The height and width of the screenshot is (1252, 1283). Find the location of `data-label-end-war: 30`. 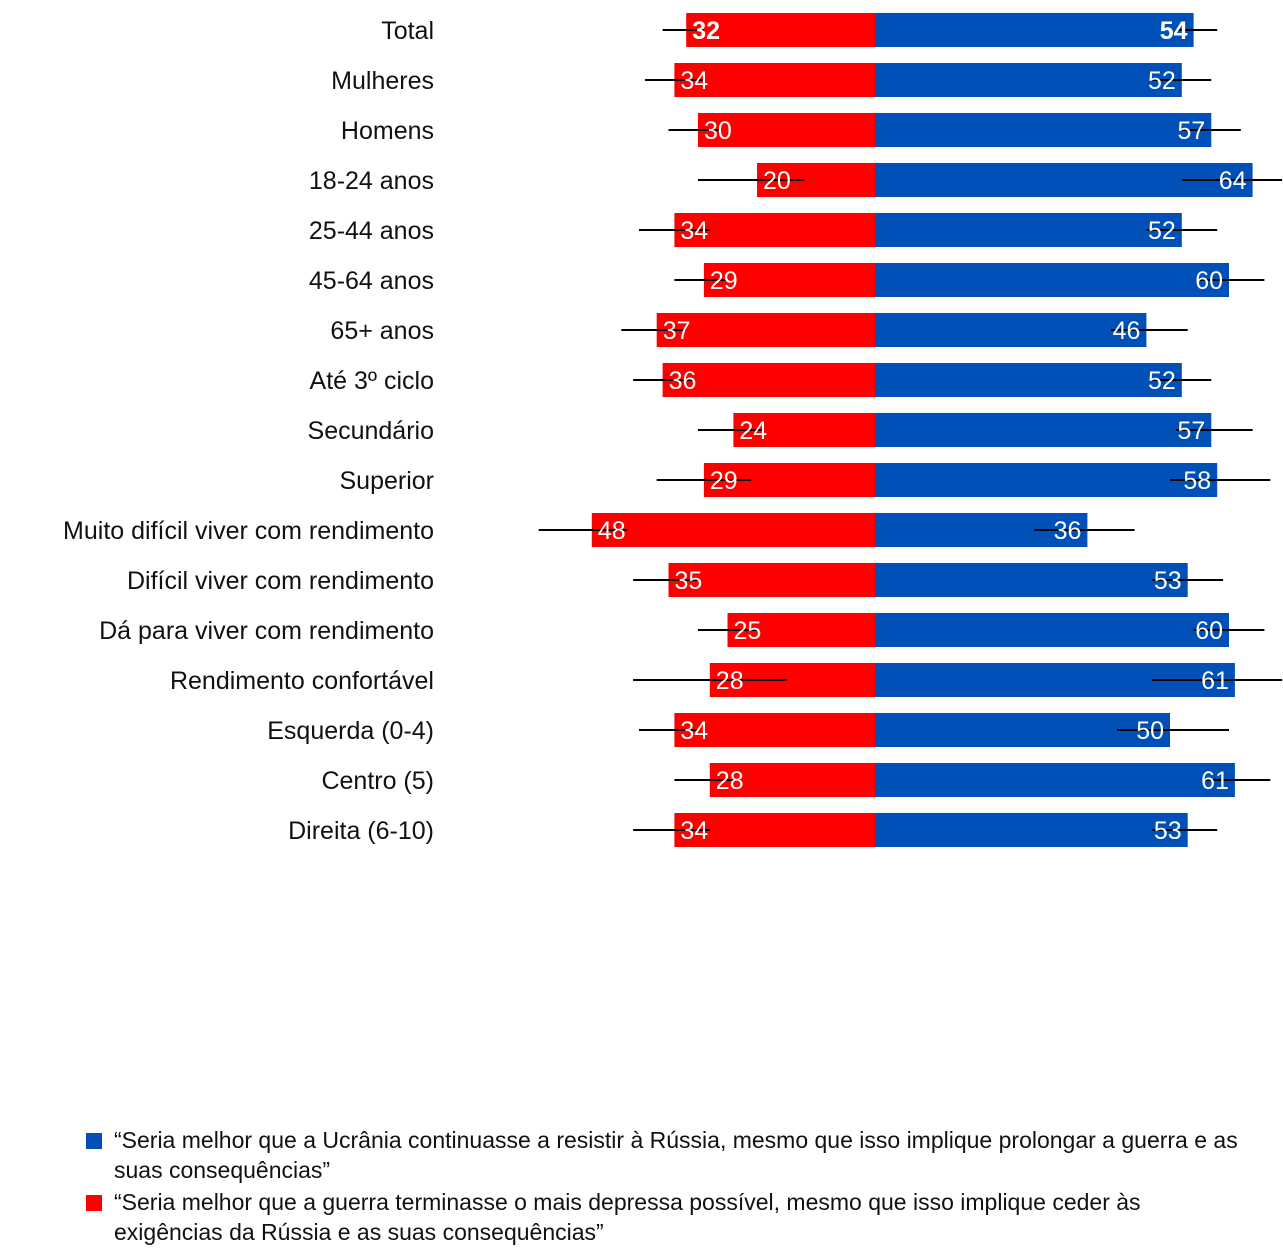

data-label-end-war: 30 is located at coordinates (718, 131).